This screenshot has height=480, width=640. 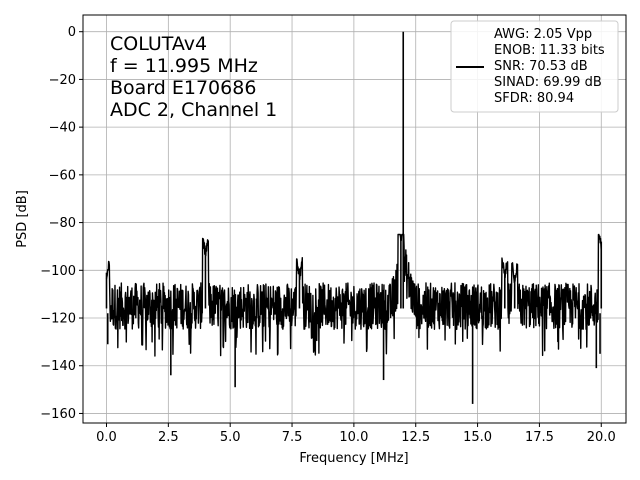 What do you see at coordinates (58, 271) in the screenshot?
I see `y-tick-label: −100` at bounding box center [58, 271].